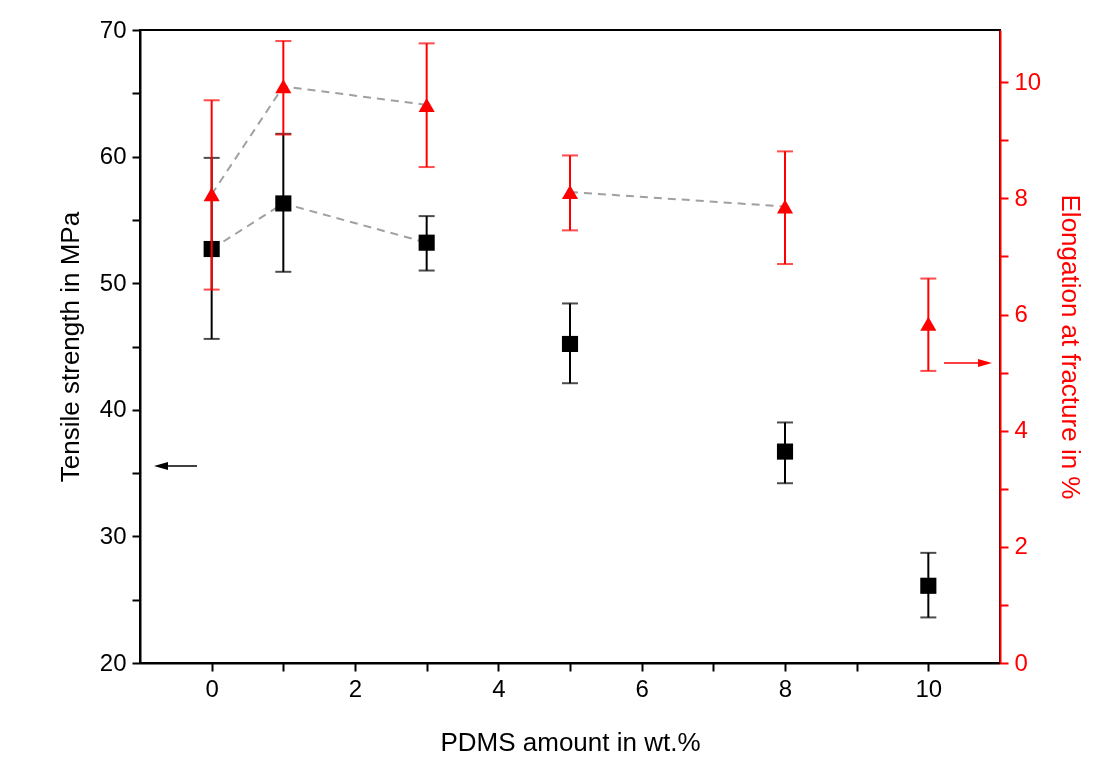 This screenshot has height=780, width=1107. What do you see at coordinates (1021, 430) in the screenshot?
I see `y2-tick-label: 4` at bounding box center [1021, 430].